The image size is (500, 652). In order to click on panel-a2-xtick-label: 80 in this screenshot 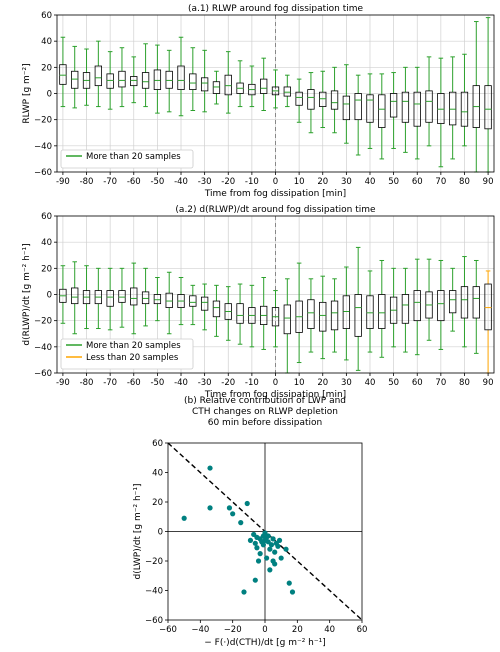, I will do `click(464, 383)`.